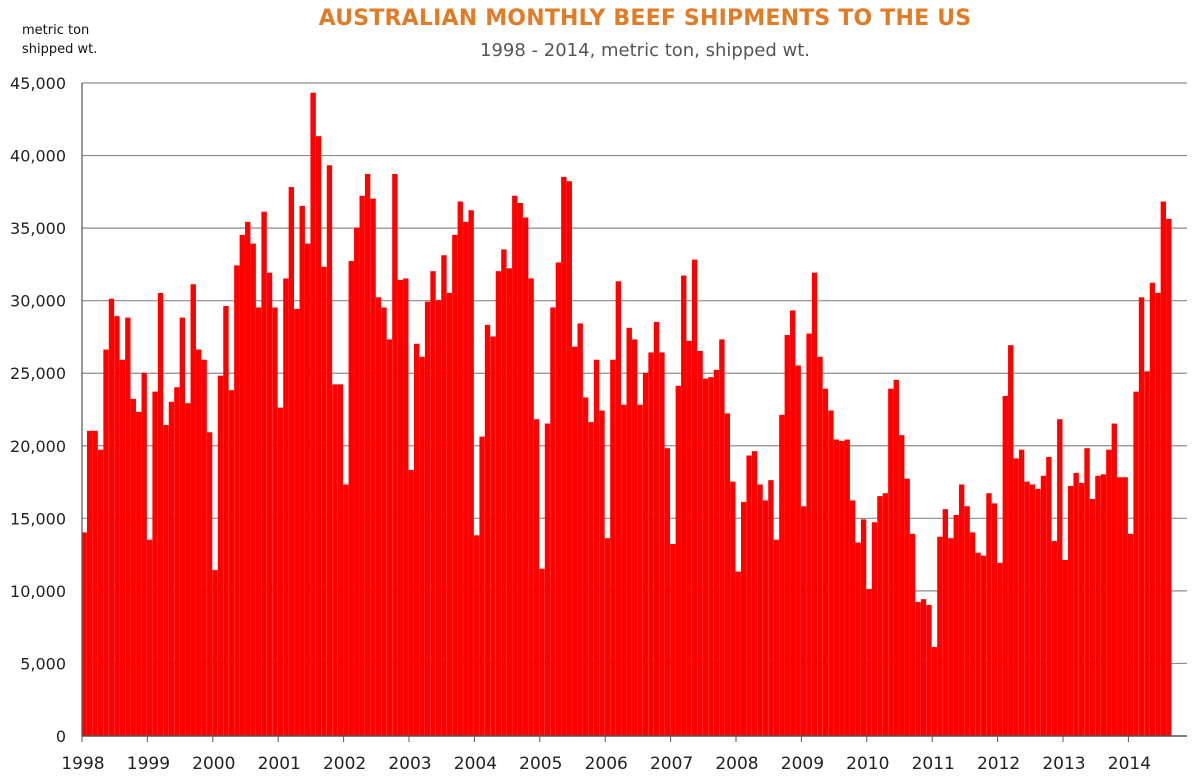  Describe the element at coordinates (38, 156) in the screenshot. I see `y-tick-label: 40,000` at that location.